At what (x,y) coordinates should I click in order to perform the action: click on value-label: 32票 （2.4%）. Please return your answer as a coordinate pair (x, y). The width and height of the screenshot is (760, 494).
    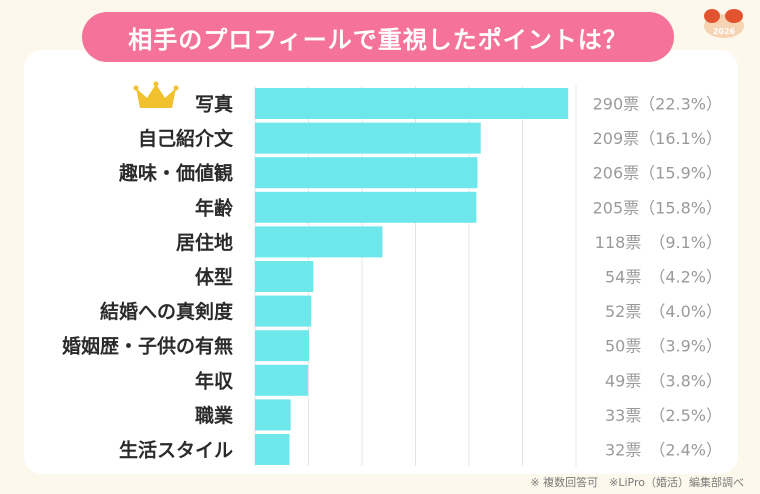
    Looking at the image, I should click on (663, 450).